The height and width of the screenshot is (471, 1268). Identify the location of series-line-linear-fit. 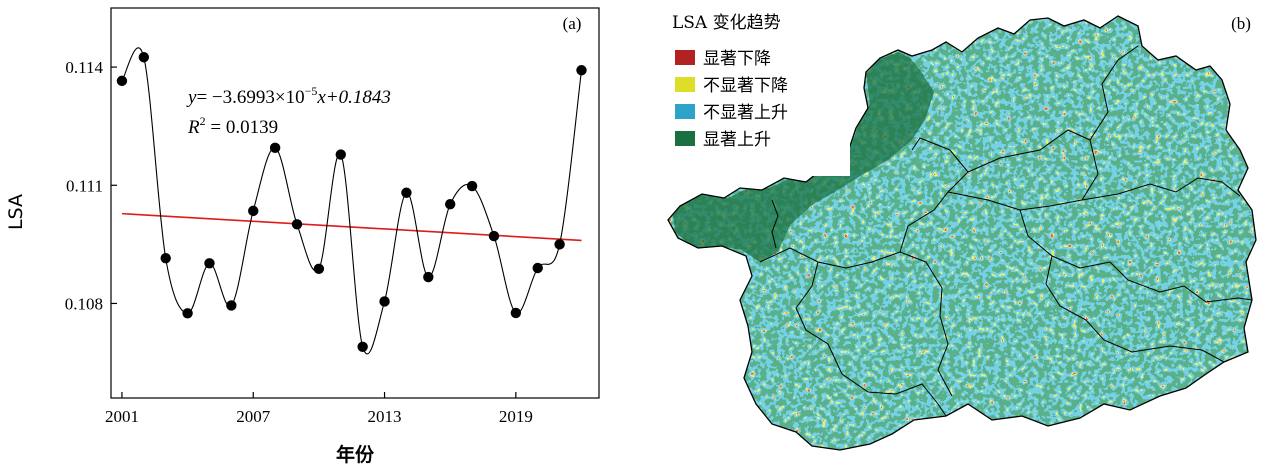
(351, 227).